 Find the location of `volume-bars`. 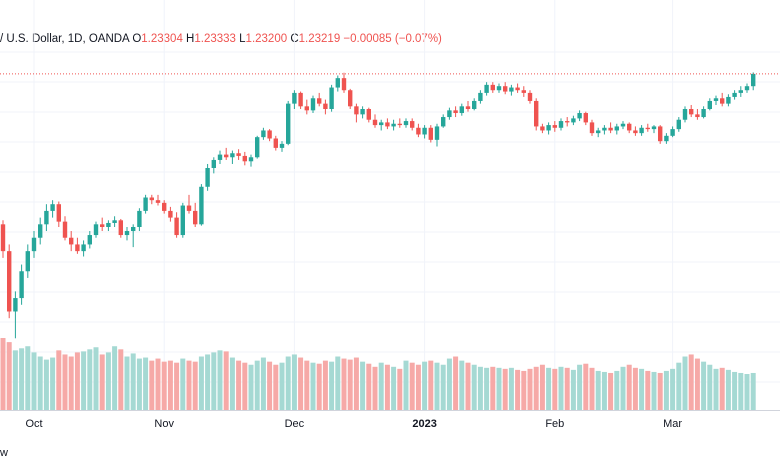

volume-bars is located at coordinates (378, 374).